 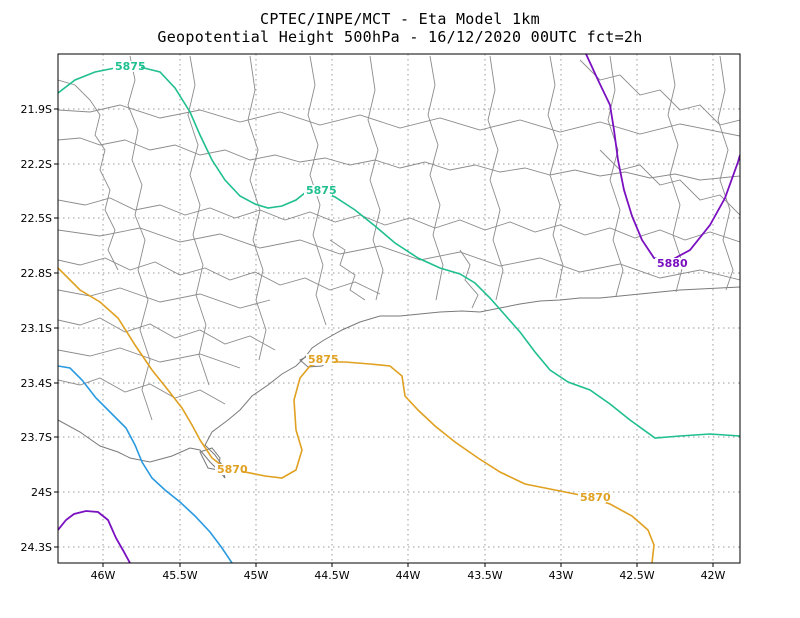 What do you see at coordinates (595, 497) in the screenshot?
I see `contour-label-5870-b: 5870` at bounding box center [595, 497].